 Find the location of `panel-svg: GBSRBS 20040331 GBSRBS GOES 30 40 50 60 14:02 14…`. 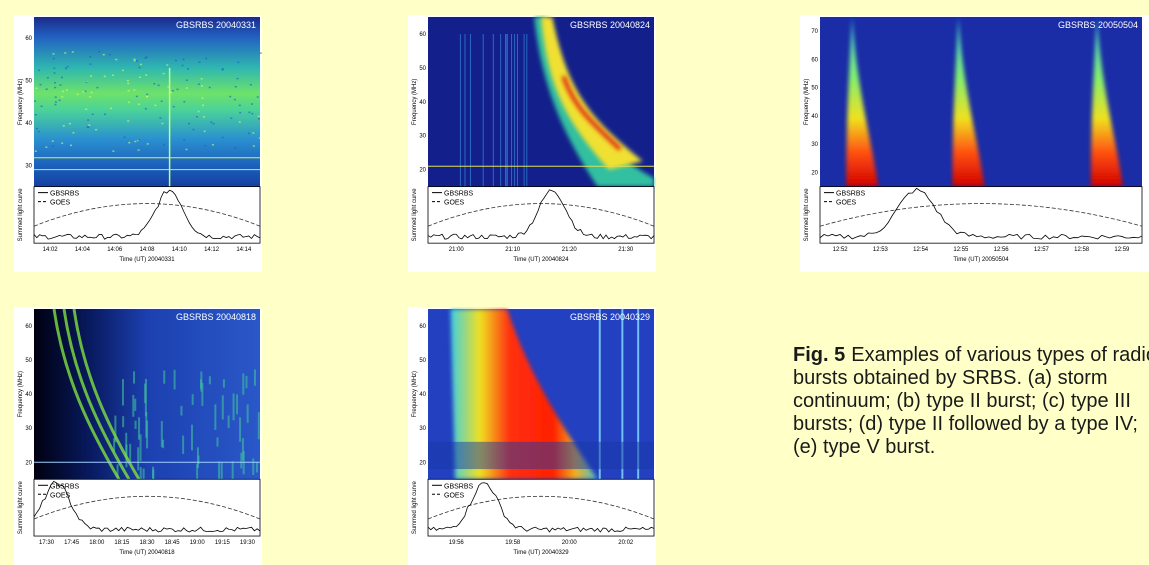

panel-svg: GBSRBS 20040331 GBSRBS GOES 30 40 50 60 14:02 14… is located at coordinates (140, 140).